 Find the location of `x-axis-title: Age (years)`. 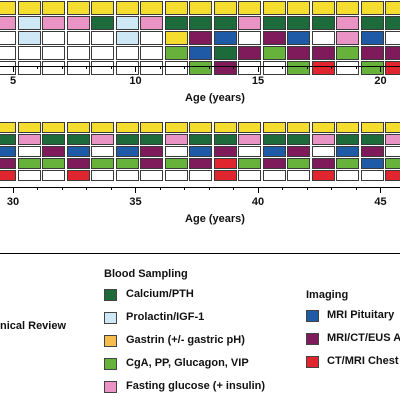

x-axis-title: Age (years) is located at coordinates (215, 98).